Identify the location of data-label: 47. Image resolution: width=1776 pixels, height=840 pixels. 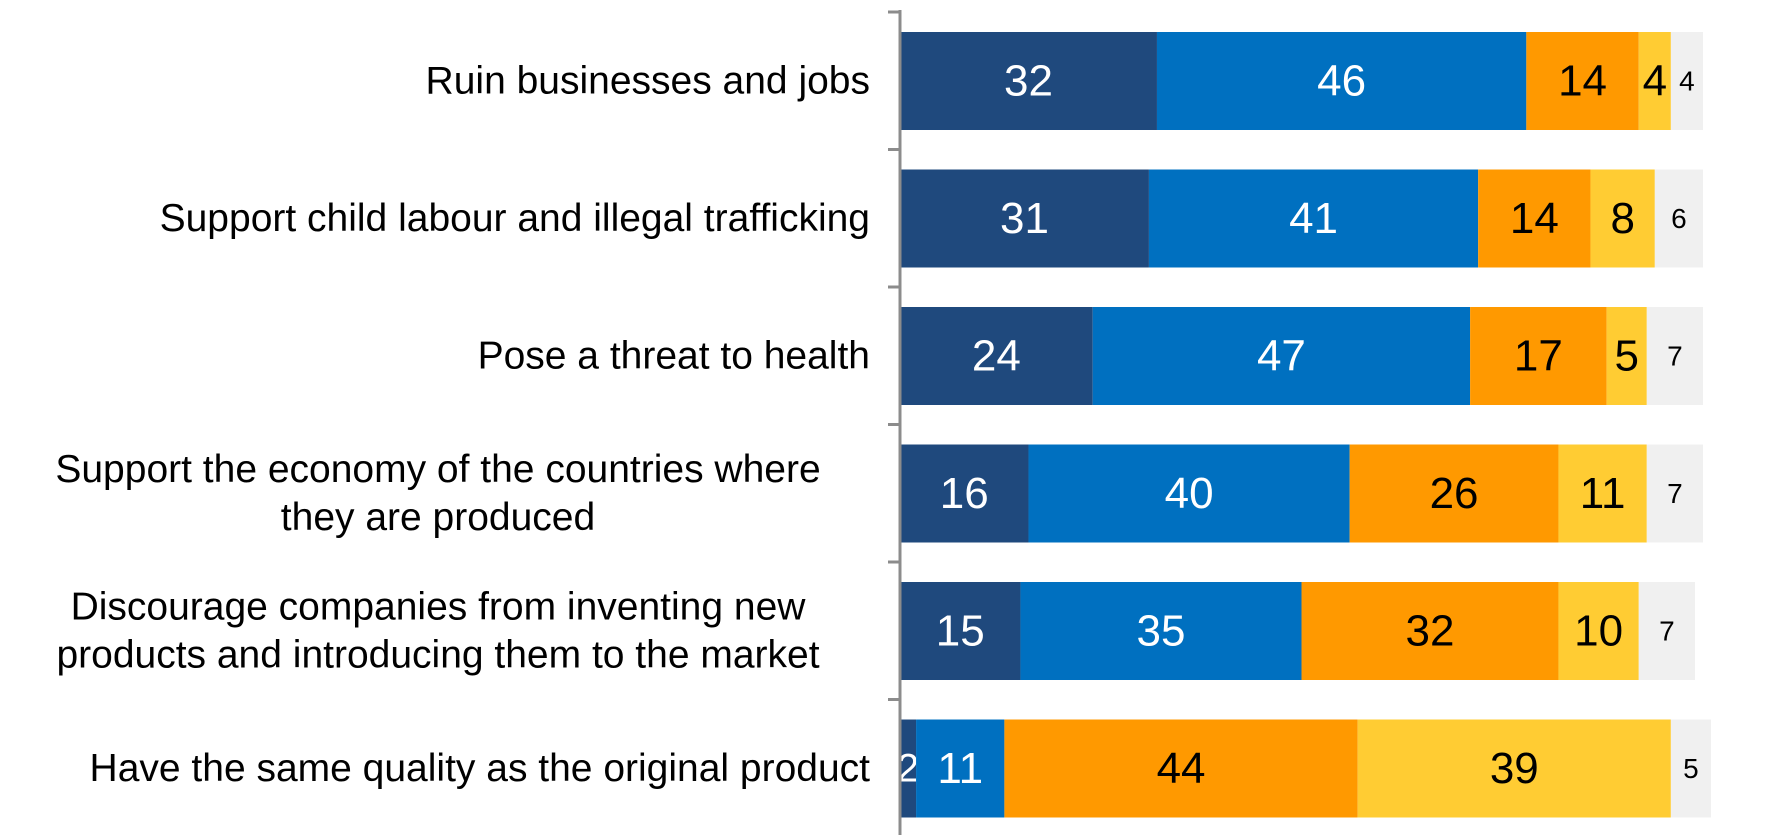
(1281, 356).